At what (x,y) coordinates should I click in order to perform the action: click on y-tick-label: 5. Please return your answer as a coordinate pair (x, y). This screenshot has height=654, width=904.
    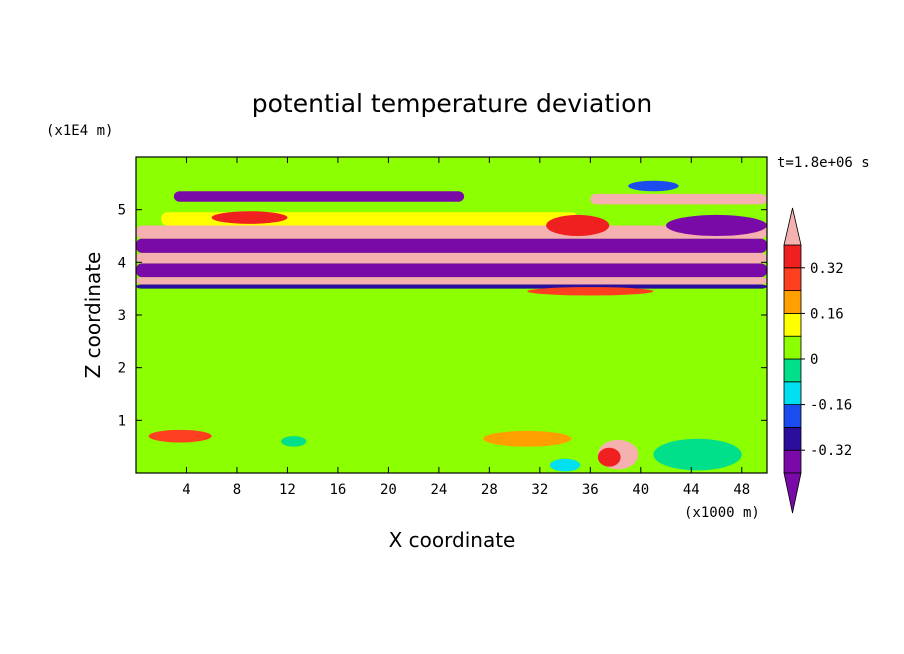
    Looking at the image, I should click on (122, 211).